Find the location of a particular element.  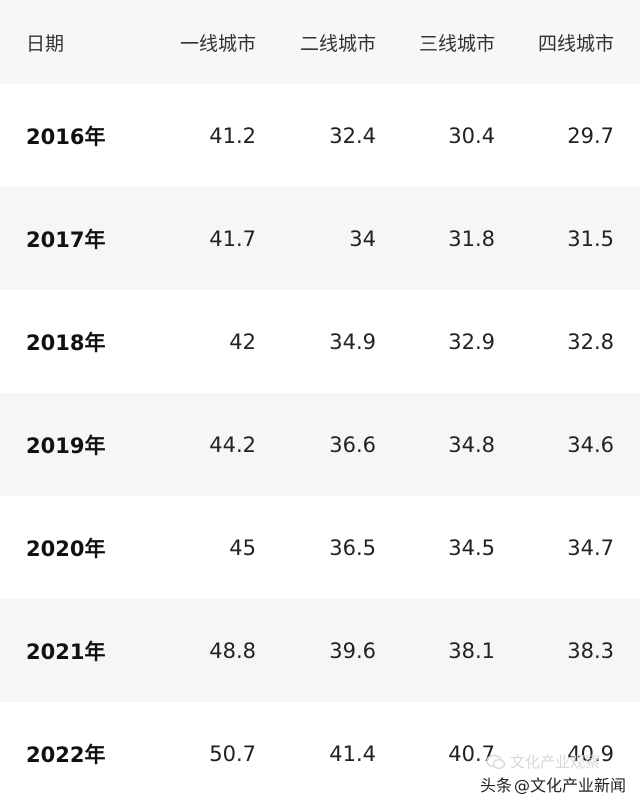

cell-tier1: 42 is located at coordinates (242, 341).